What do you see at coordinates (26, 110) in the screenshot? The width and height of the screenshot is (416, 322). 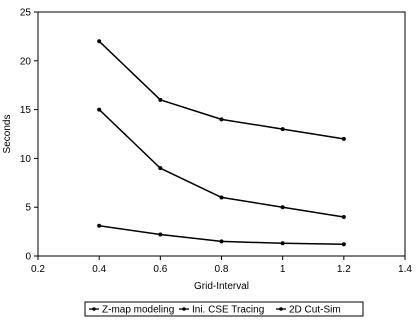 I see `y-tick-label: 15` at bounding box center [26, 110].